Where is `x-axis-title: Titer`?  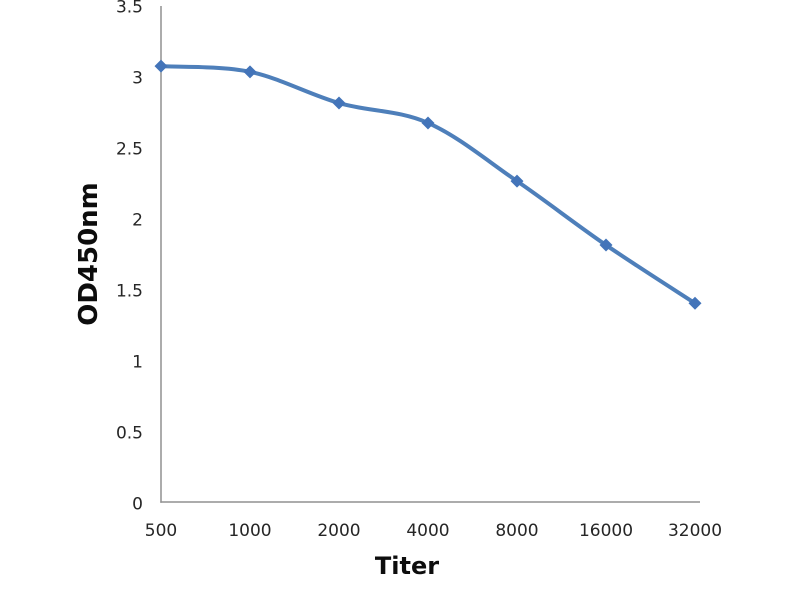
x-axis-title: Titer is located at coordinates (407, 566).